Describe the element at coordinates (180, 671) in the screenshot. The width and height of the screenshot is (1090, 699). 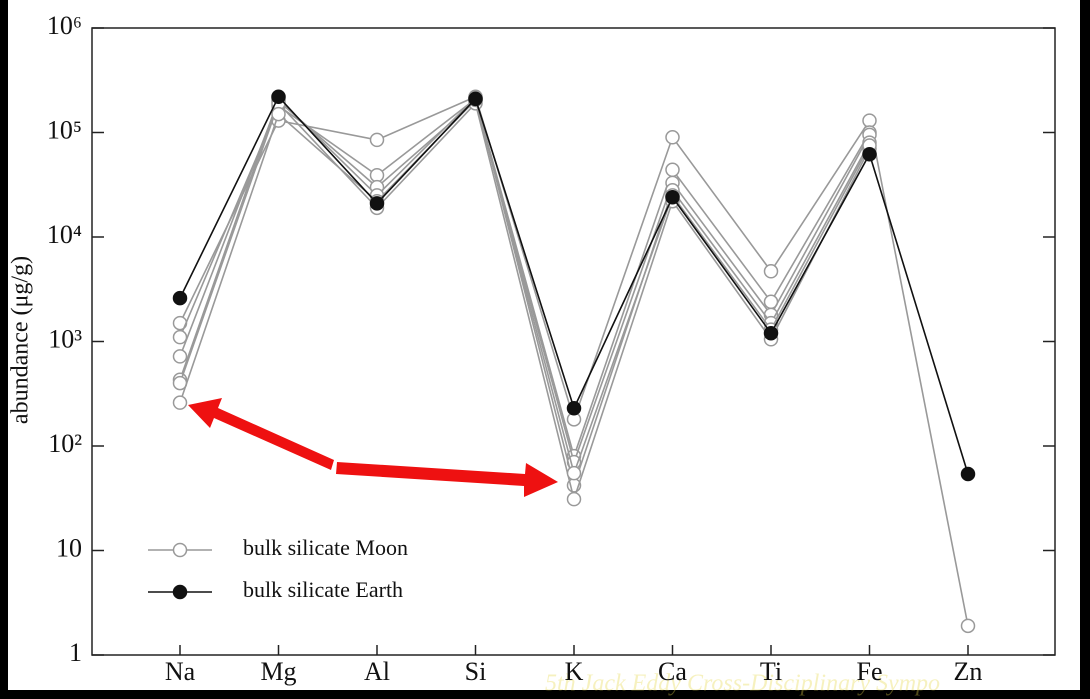
I see `x-tick-label: Na` at that location.